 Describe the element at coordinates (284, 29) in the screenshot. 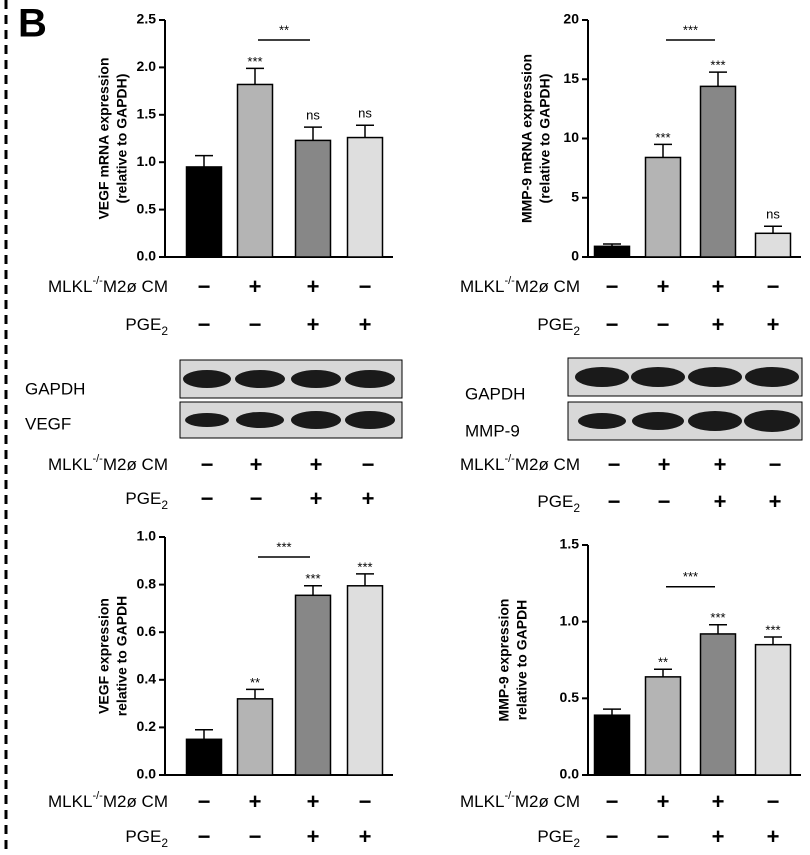

I see `bracket-label: **` at that location.